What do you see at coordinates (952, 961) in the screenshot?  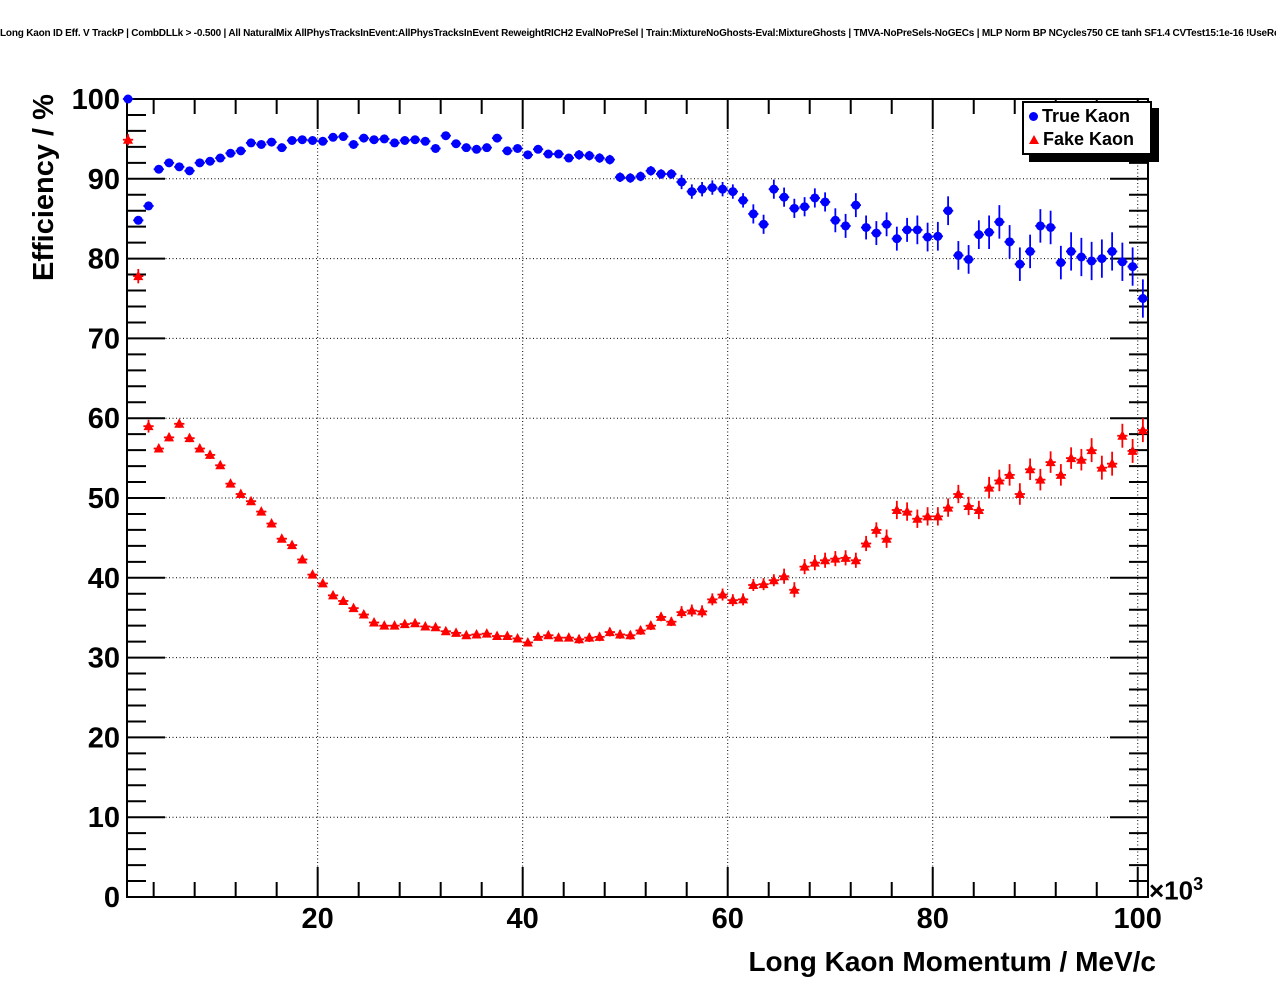 I see `x-axis-title: Long Kaon Momentum / MeV/c` at bounding box center [952, 961].